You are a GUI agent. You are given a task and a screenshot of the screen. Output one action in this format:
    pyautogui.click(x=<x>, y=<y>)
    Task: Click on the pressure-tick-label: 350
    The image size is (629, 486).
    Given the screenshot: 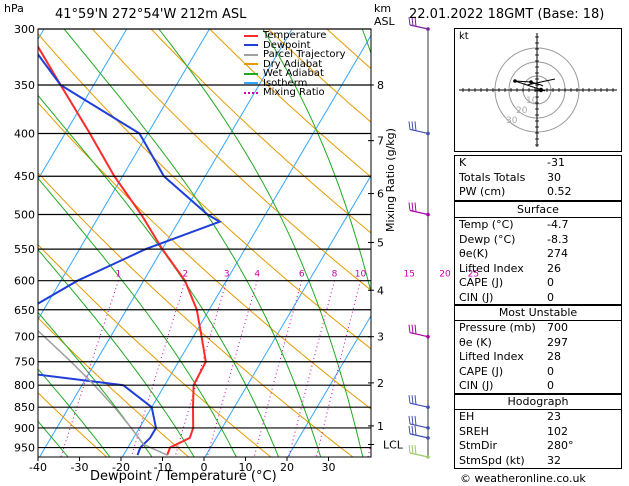 What is the action you would take?
    pyautogui.click(x=24, y=85)
    